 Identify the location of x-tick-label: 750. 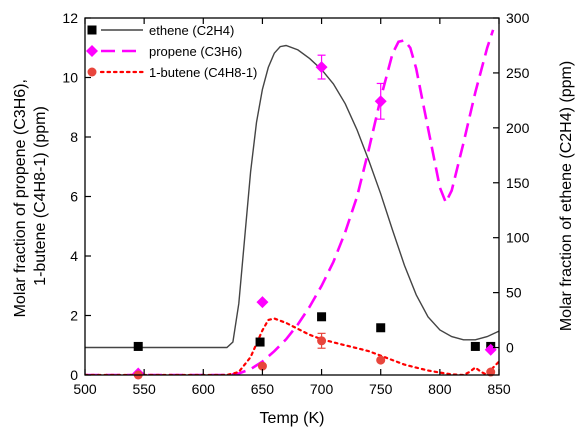
(381, 389).